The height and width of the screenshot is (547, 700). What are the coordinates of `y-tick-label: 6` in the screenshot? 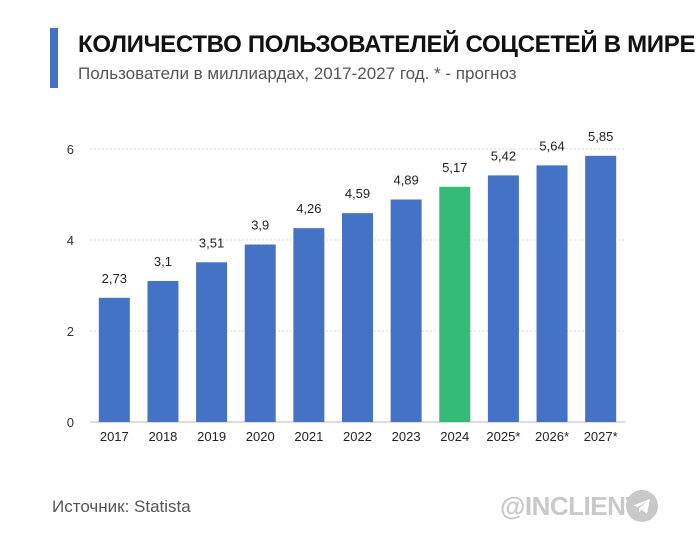 It's located at (70, 149).